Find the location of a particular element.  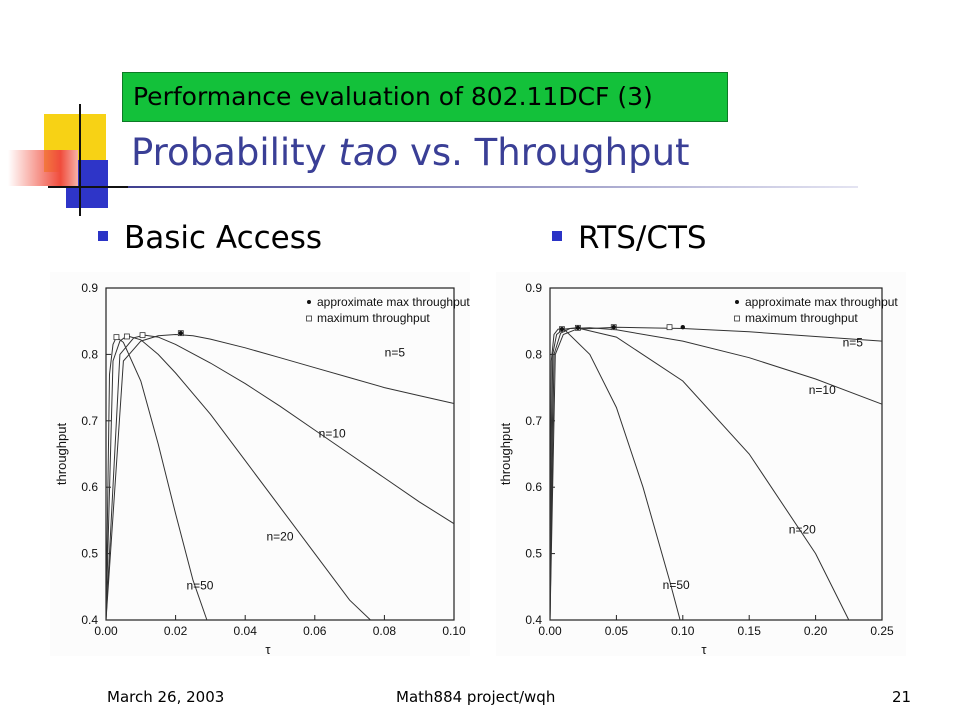

bullet-label: Basic Access is located at coordinates (223, 238).